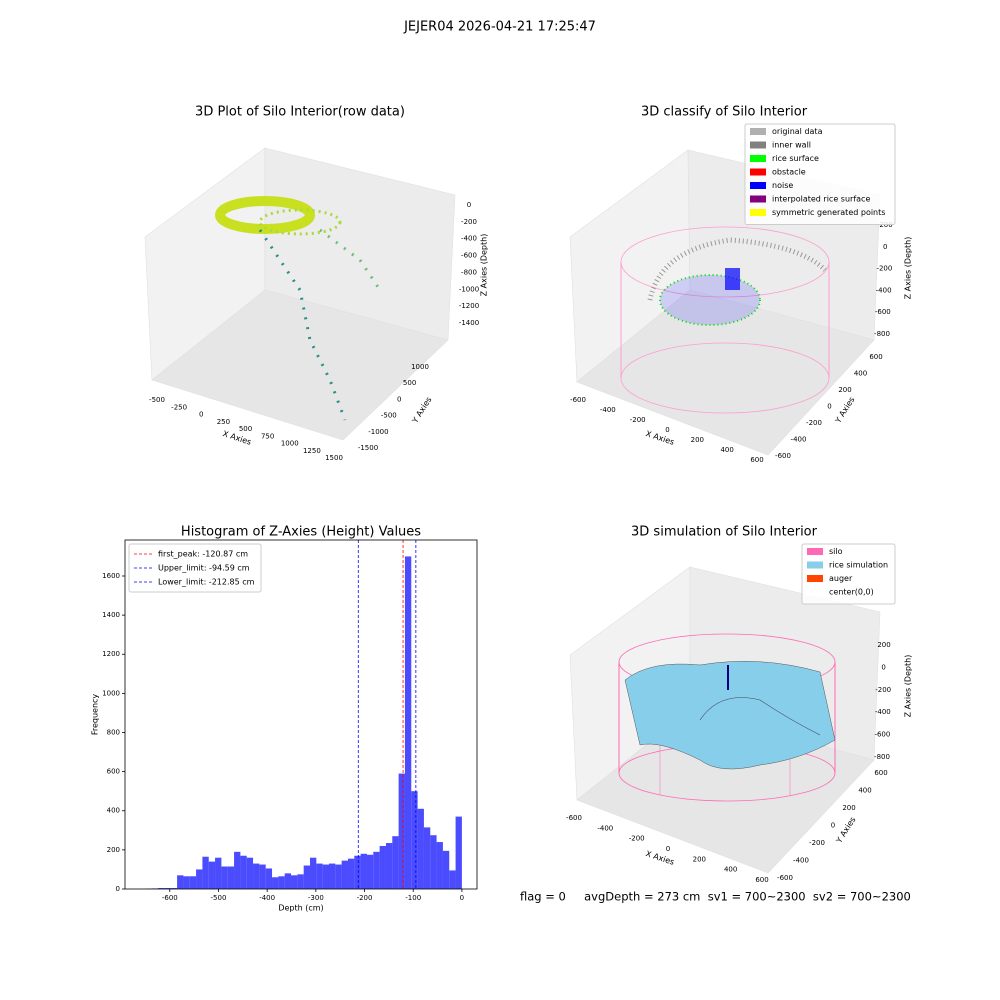 Image resolution: width=1000 pixels, height=1000 pixels. What do you see at coordinates (841, 578) in the screenshot?
I see `legend-label: auger` at bounding box center [841, 578].